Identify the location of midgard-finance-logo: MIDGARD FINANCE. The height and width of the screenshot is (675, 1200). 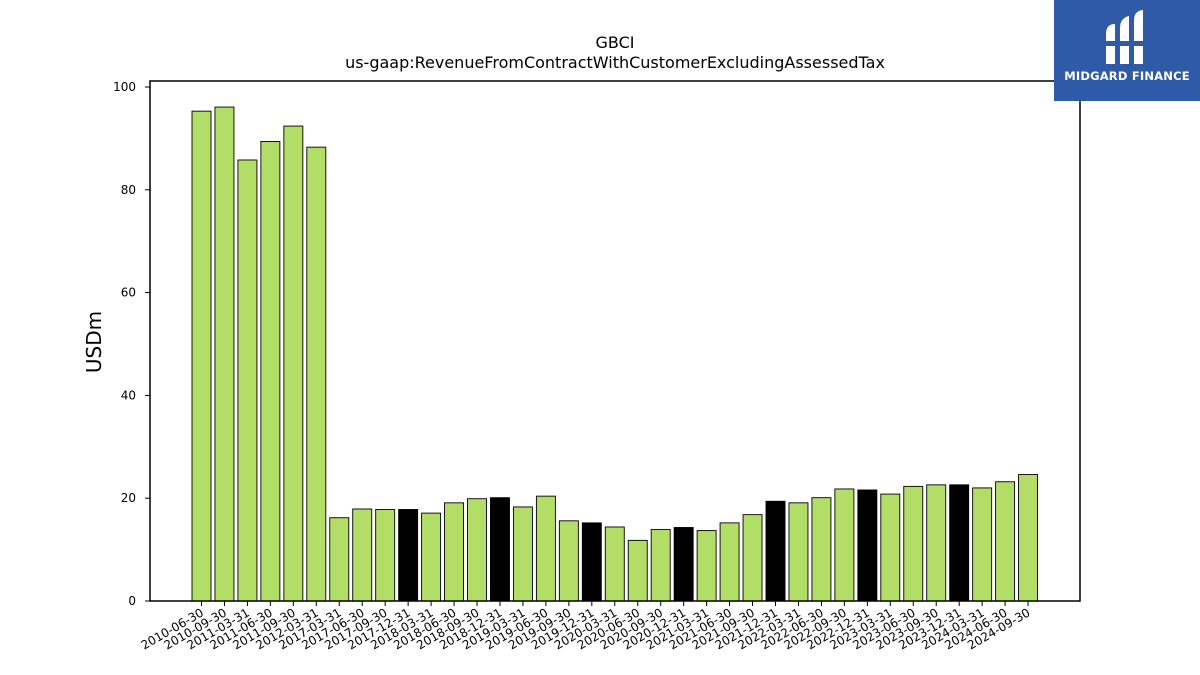
(1127, 50).